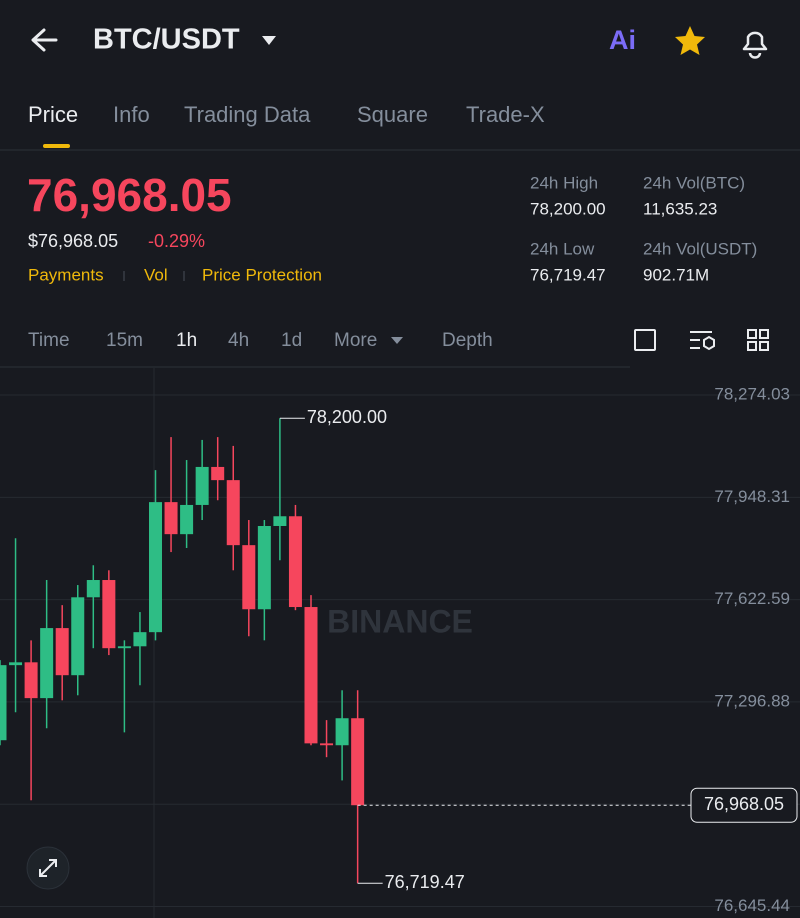 The height and width of the screenshot is (918, 800). Describe the element at coordinates (568, 208) in the screenshot. I see `stat-value: 78,200.00` at that location.